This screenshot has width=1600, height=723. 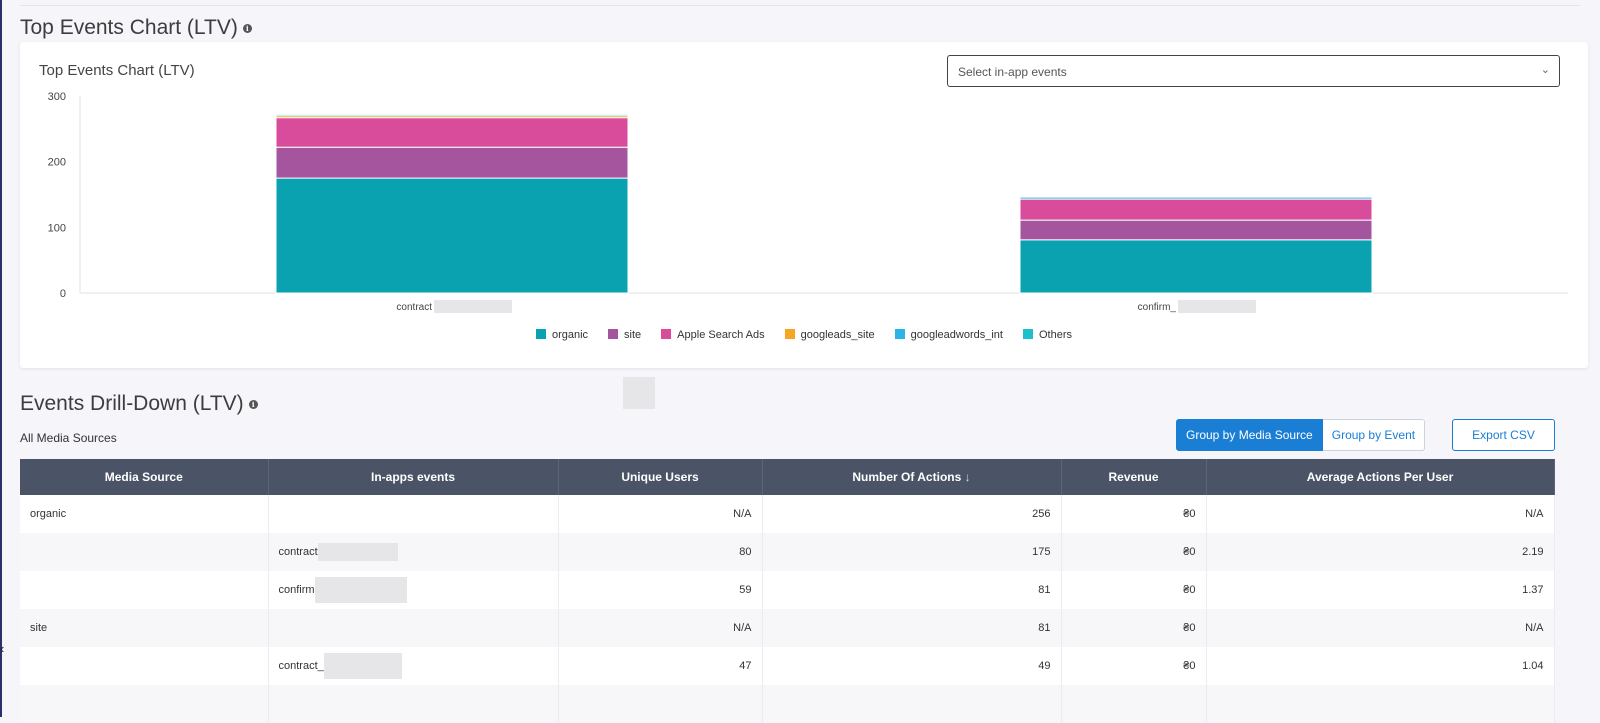 I want to click on table-row: contract_ 47 49 ₴0 1.04, so click(x=787, y=666).